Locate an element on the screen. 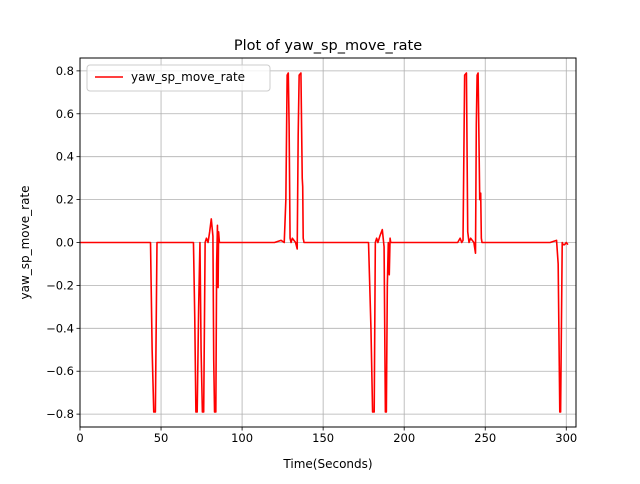  x-tick-label: 200 is located at coordinates (404, 438).